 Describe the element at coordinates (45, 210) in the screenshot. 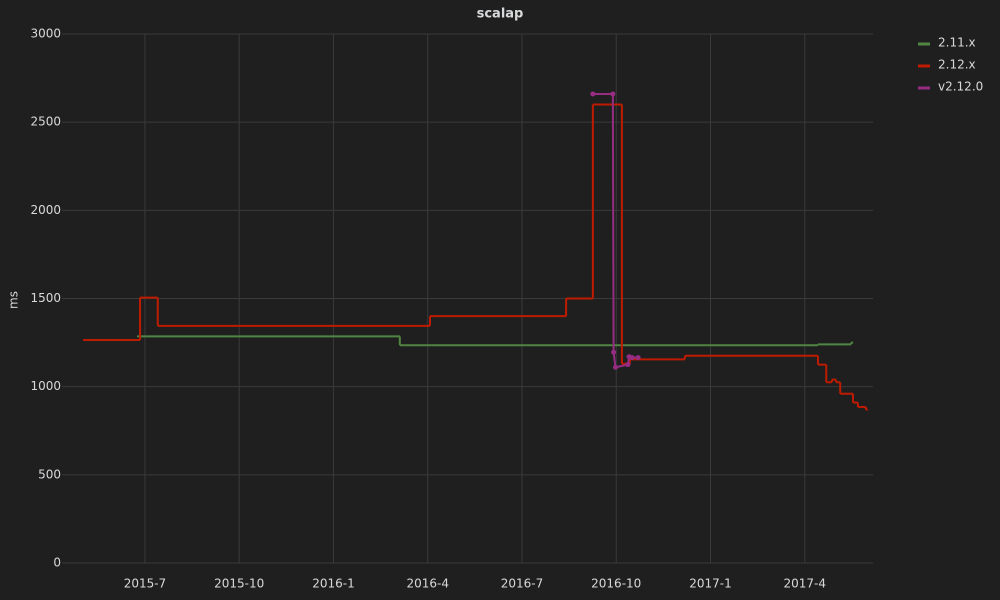

I see `y-tick-label: 2000` at that location.